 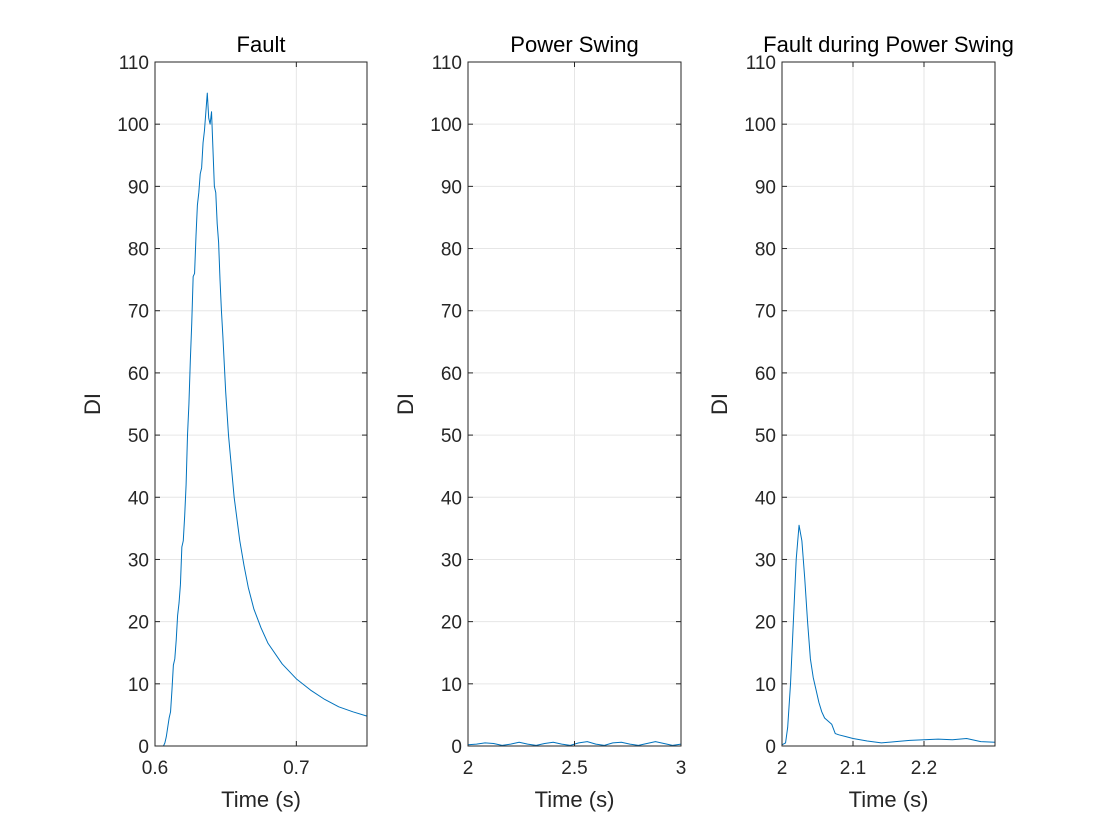 What do you see at coordinates (853, 768) in the screenshot?
I see `x-tick-label: 2.1` at bounding box center [853, 768].